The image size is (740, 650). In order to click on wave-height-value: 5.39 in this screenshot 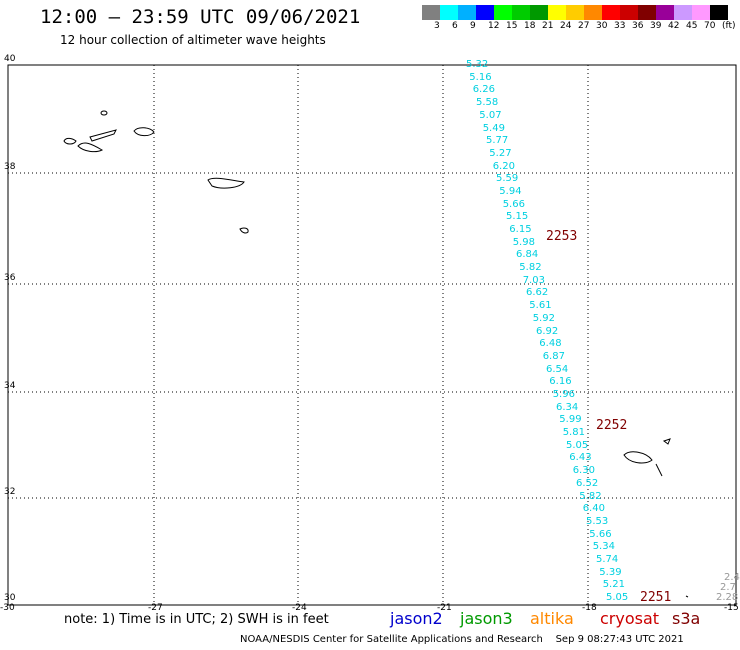, I will do `click(610, 572)`.